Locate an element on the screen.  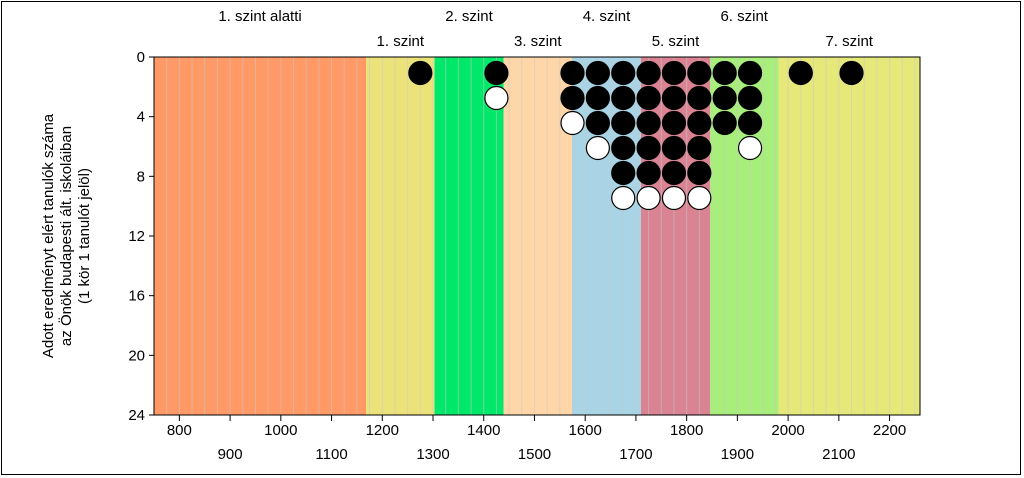
level-label-5: 5. szint is located at coordinates (676, 41).